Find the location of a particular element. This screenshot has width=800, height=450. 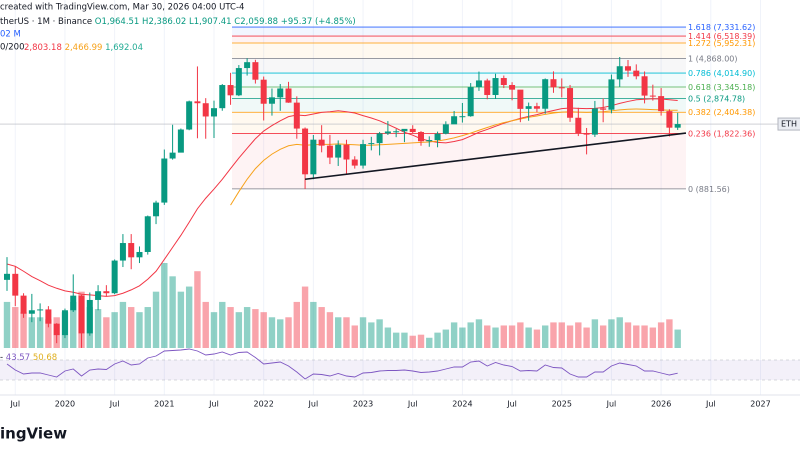

fib-price: (4,014.90) is located at coordinates (734, 73).